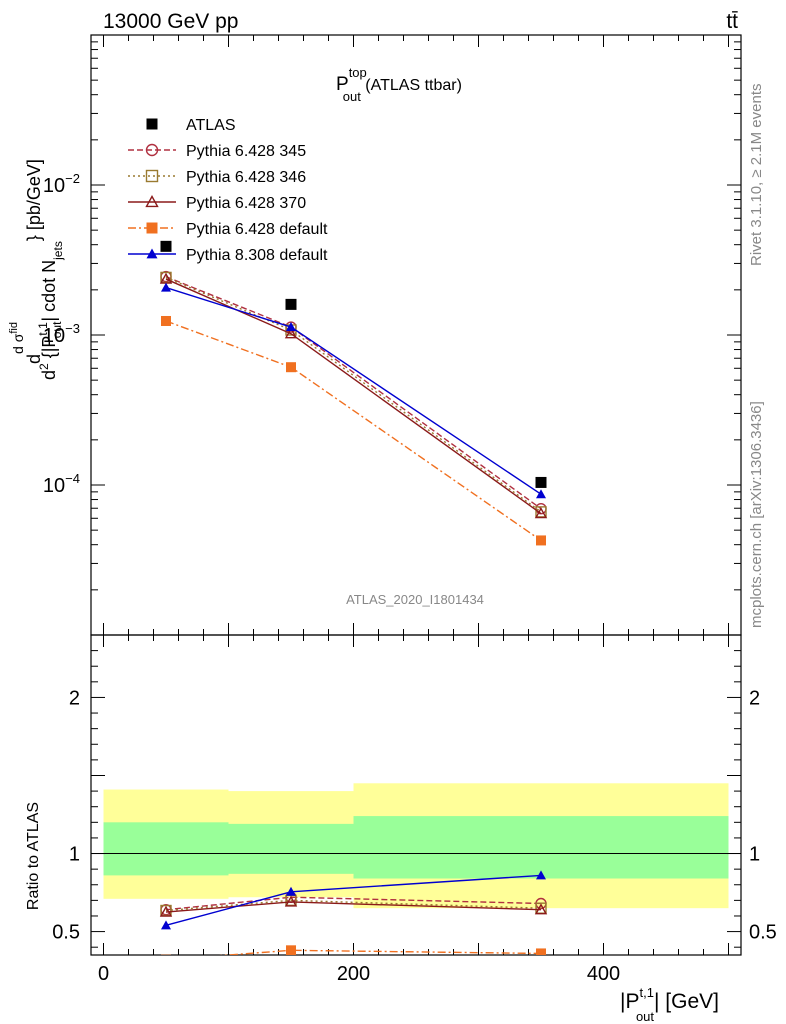 Image resolution: width=786 pixels, height=1024 pixels. I want to click on ratio-uncertainty-bands, so click(416, 846).